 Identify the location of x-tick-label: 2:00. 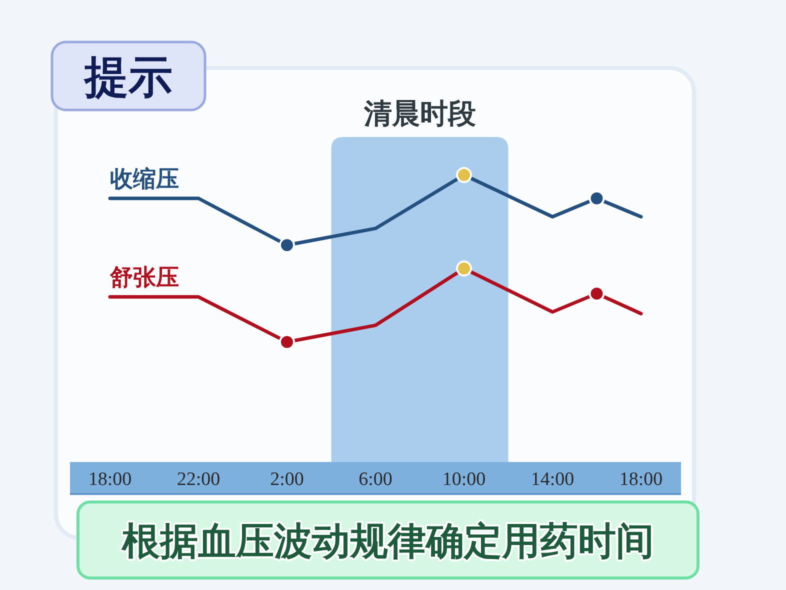
(287, 479).